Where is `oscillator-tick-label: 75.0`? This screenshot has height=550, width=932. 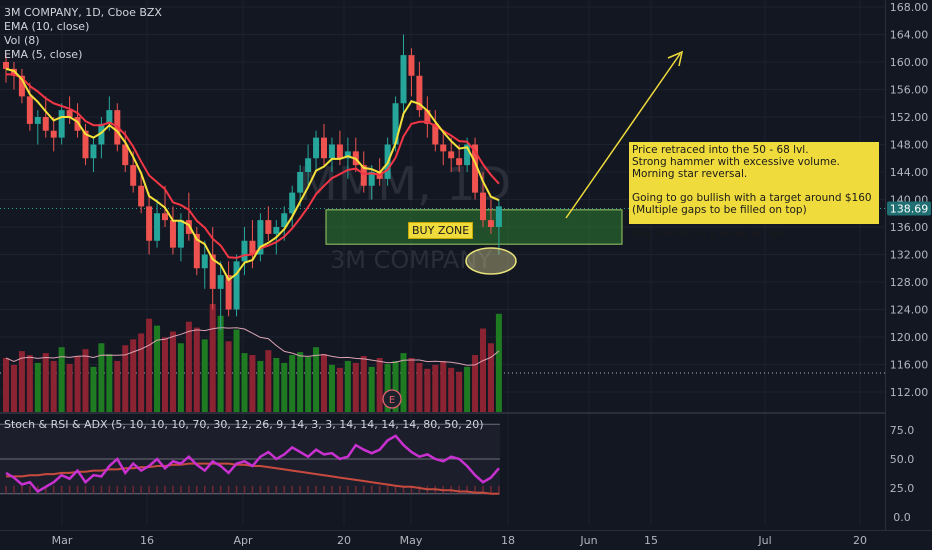 oscillator-tick-label: 75.0 is located at coordinates (902, 430).